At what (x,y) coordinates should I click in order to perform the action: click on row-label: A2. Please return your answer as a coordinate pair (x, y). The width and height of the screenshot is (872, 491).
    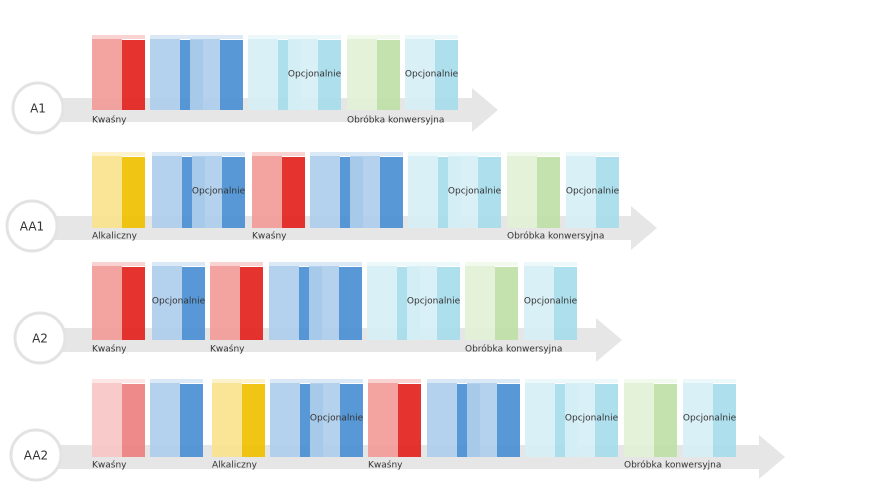
    Looking at the image, I should click on (40, 339).